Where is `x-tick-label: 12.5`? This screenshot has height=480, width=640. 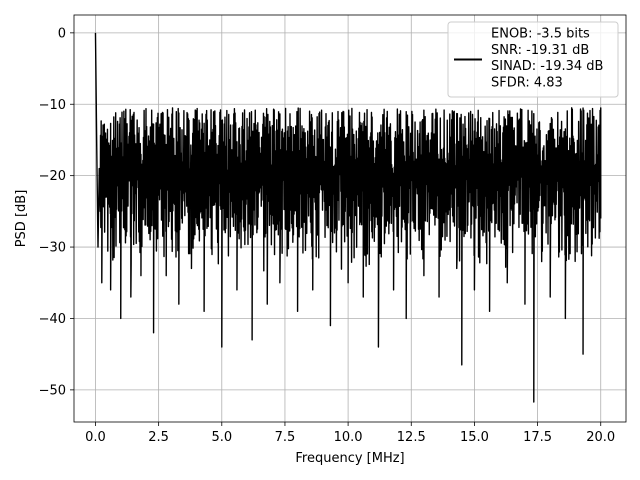
x-tick-label: 12.5 is located at coordinates (411, 437).